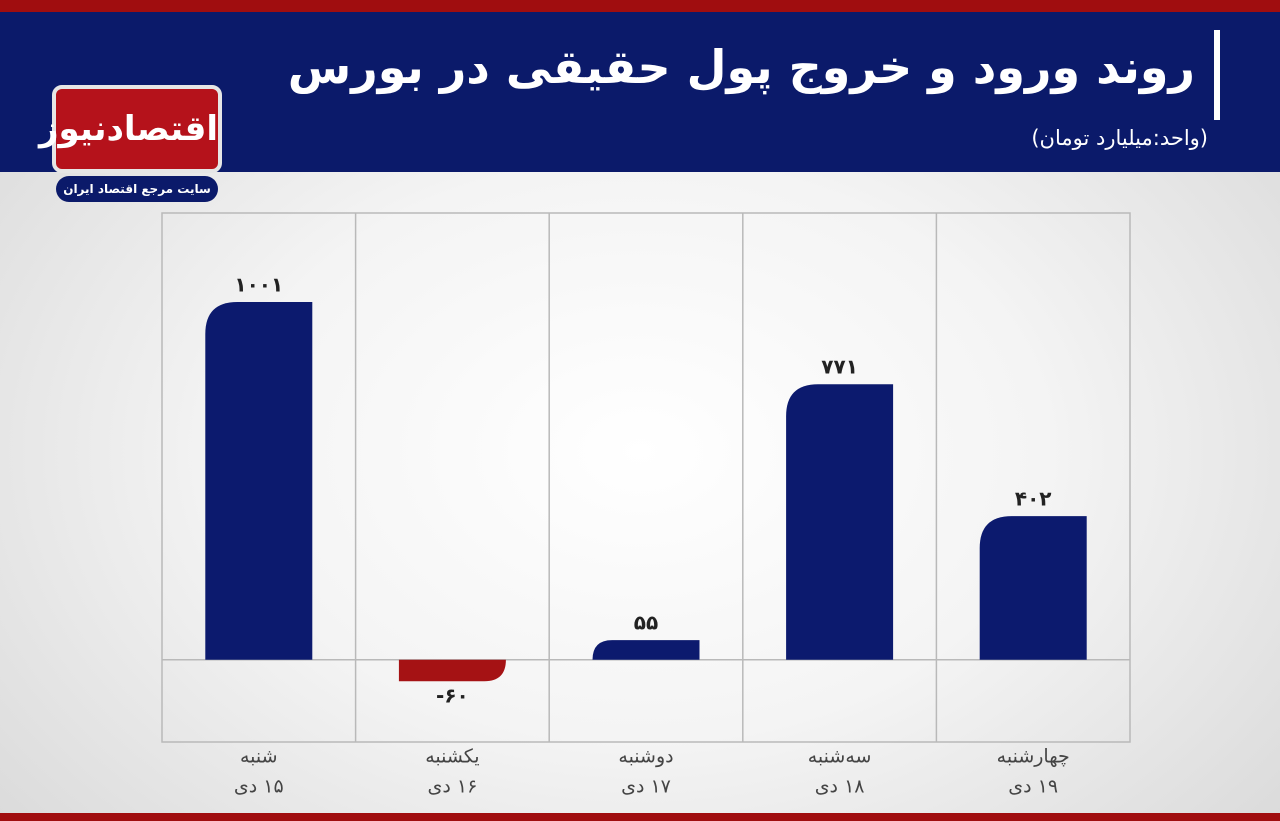 Image resolution: width=1280 pixels, height=821 pixels. I want to click on chart-subtitle: (واحد:میلیارد تومان), so click(1119, 138).